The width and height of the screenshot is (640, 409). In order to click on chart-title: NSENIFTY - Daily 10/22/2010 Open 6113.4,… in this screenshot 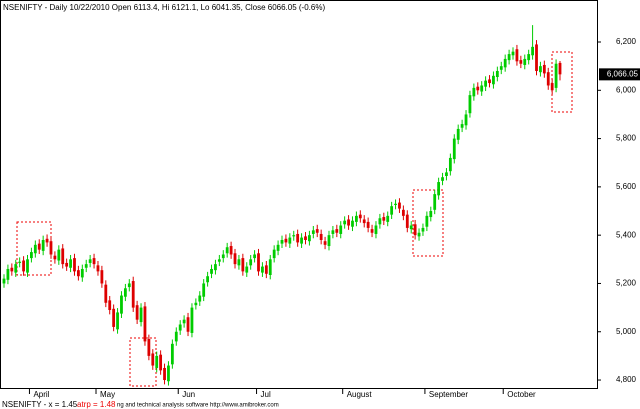, I will do `click(164, 7)`.